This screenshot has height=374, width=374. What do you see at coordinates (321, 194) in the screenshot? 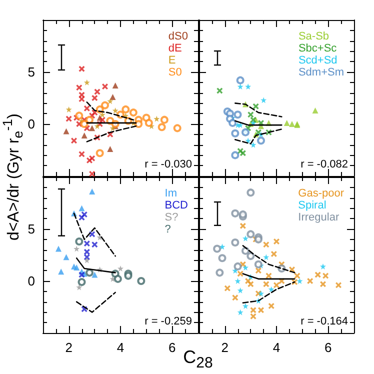
I see `text: Gas-poor` at bounding box center [321, 194].